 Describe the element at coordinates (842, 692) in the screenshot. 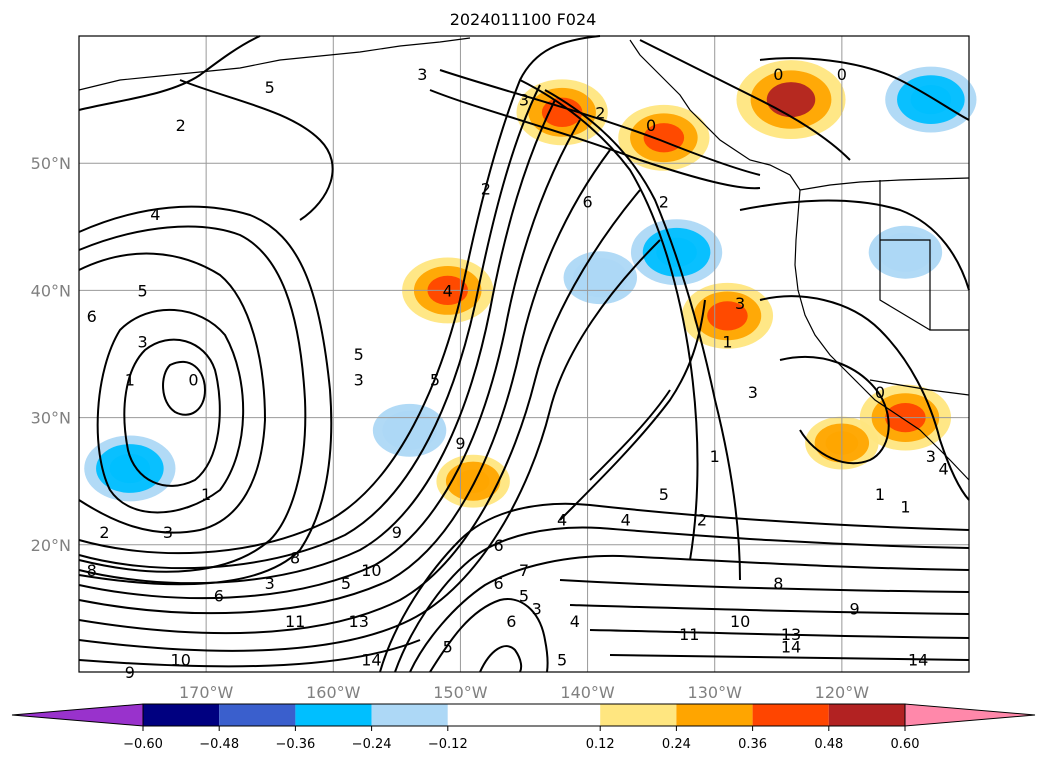

I see `longitude-tick-label: 120°W` at that location.